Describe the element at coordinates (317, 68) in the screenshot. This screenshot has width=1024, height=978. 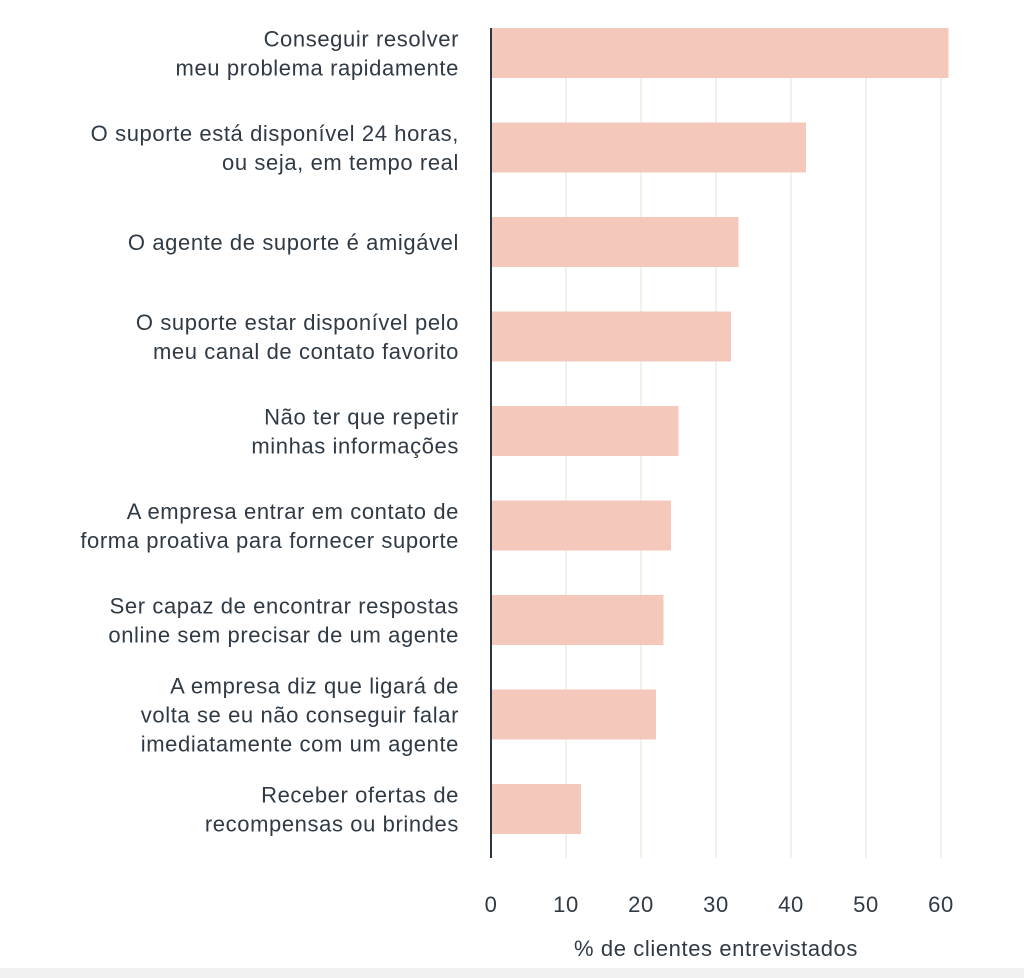
I see `category-label-line: meu problema rapidamente` at that location.